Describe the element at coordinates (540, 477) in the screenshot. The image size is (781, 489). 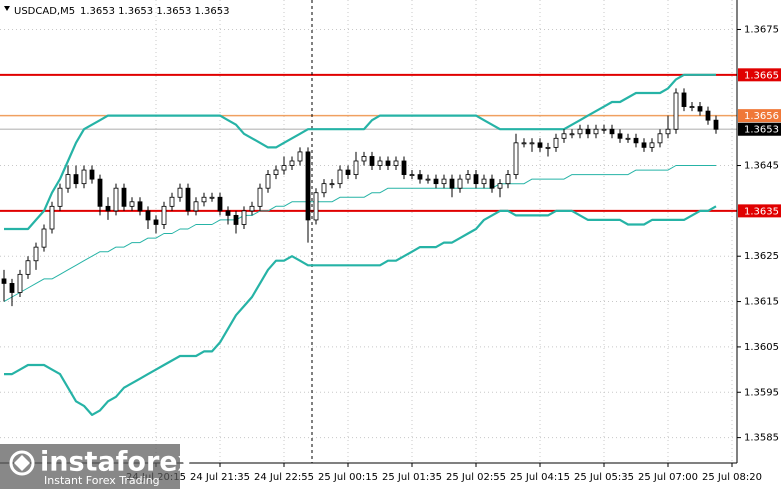
I see `x-tick-label: 25 Jul 04:15` at that location.